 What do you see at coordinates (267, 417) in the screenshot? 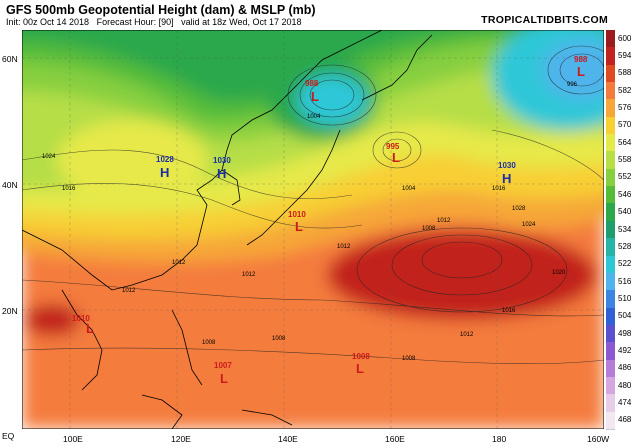
I see `coastline-newguinea` at bounding box center [267, 417].